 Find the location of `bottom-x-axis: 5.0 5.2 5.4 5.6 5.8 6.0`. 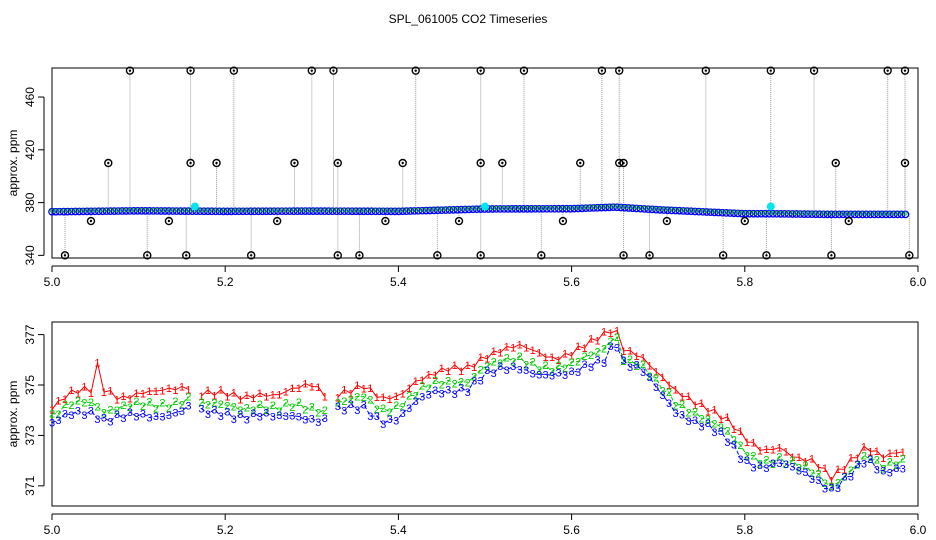

bottom-x-axis: 5.0 5.2 5.4 5.6 5.8 6.0 is located at coordinates (485, 525).